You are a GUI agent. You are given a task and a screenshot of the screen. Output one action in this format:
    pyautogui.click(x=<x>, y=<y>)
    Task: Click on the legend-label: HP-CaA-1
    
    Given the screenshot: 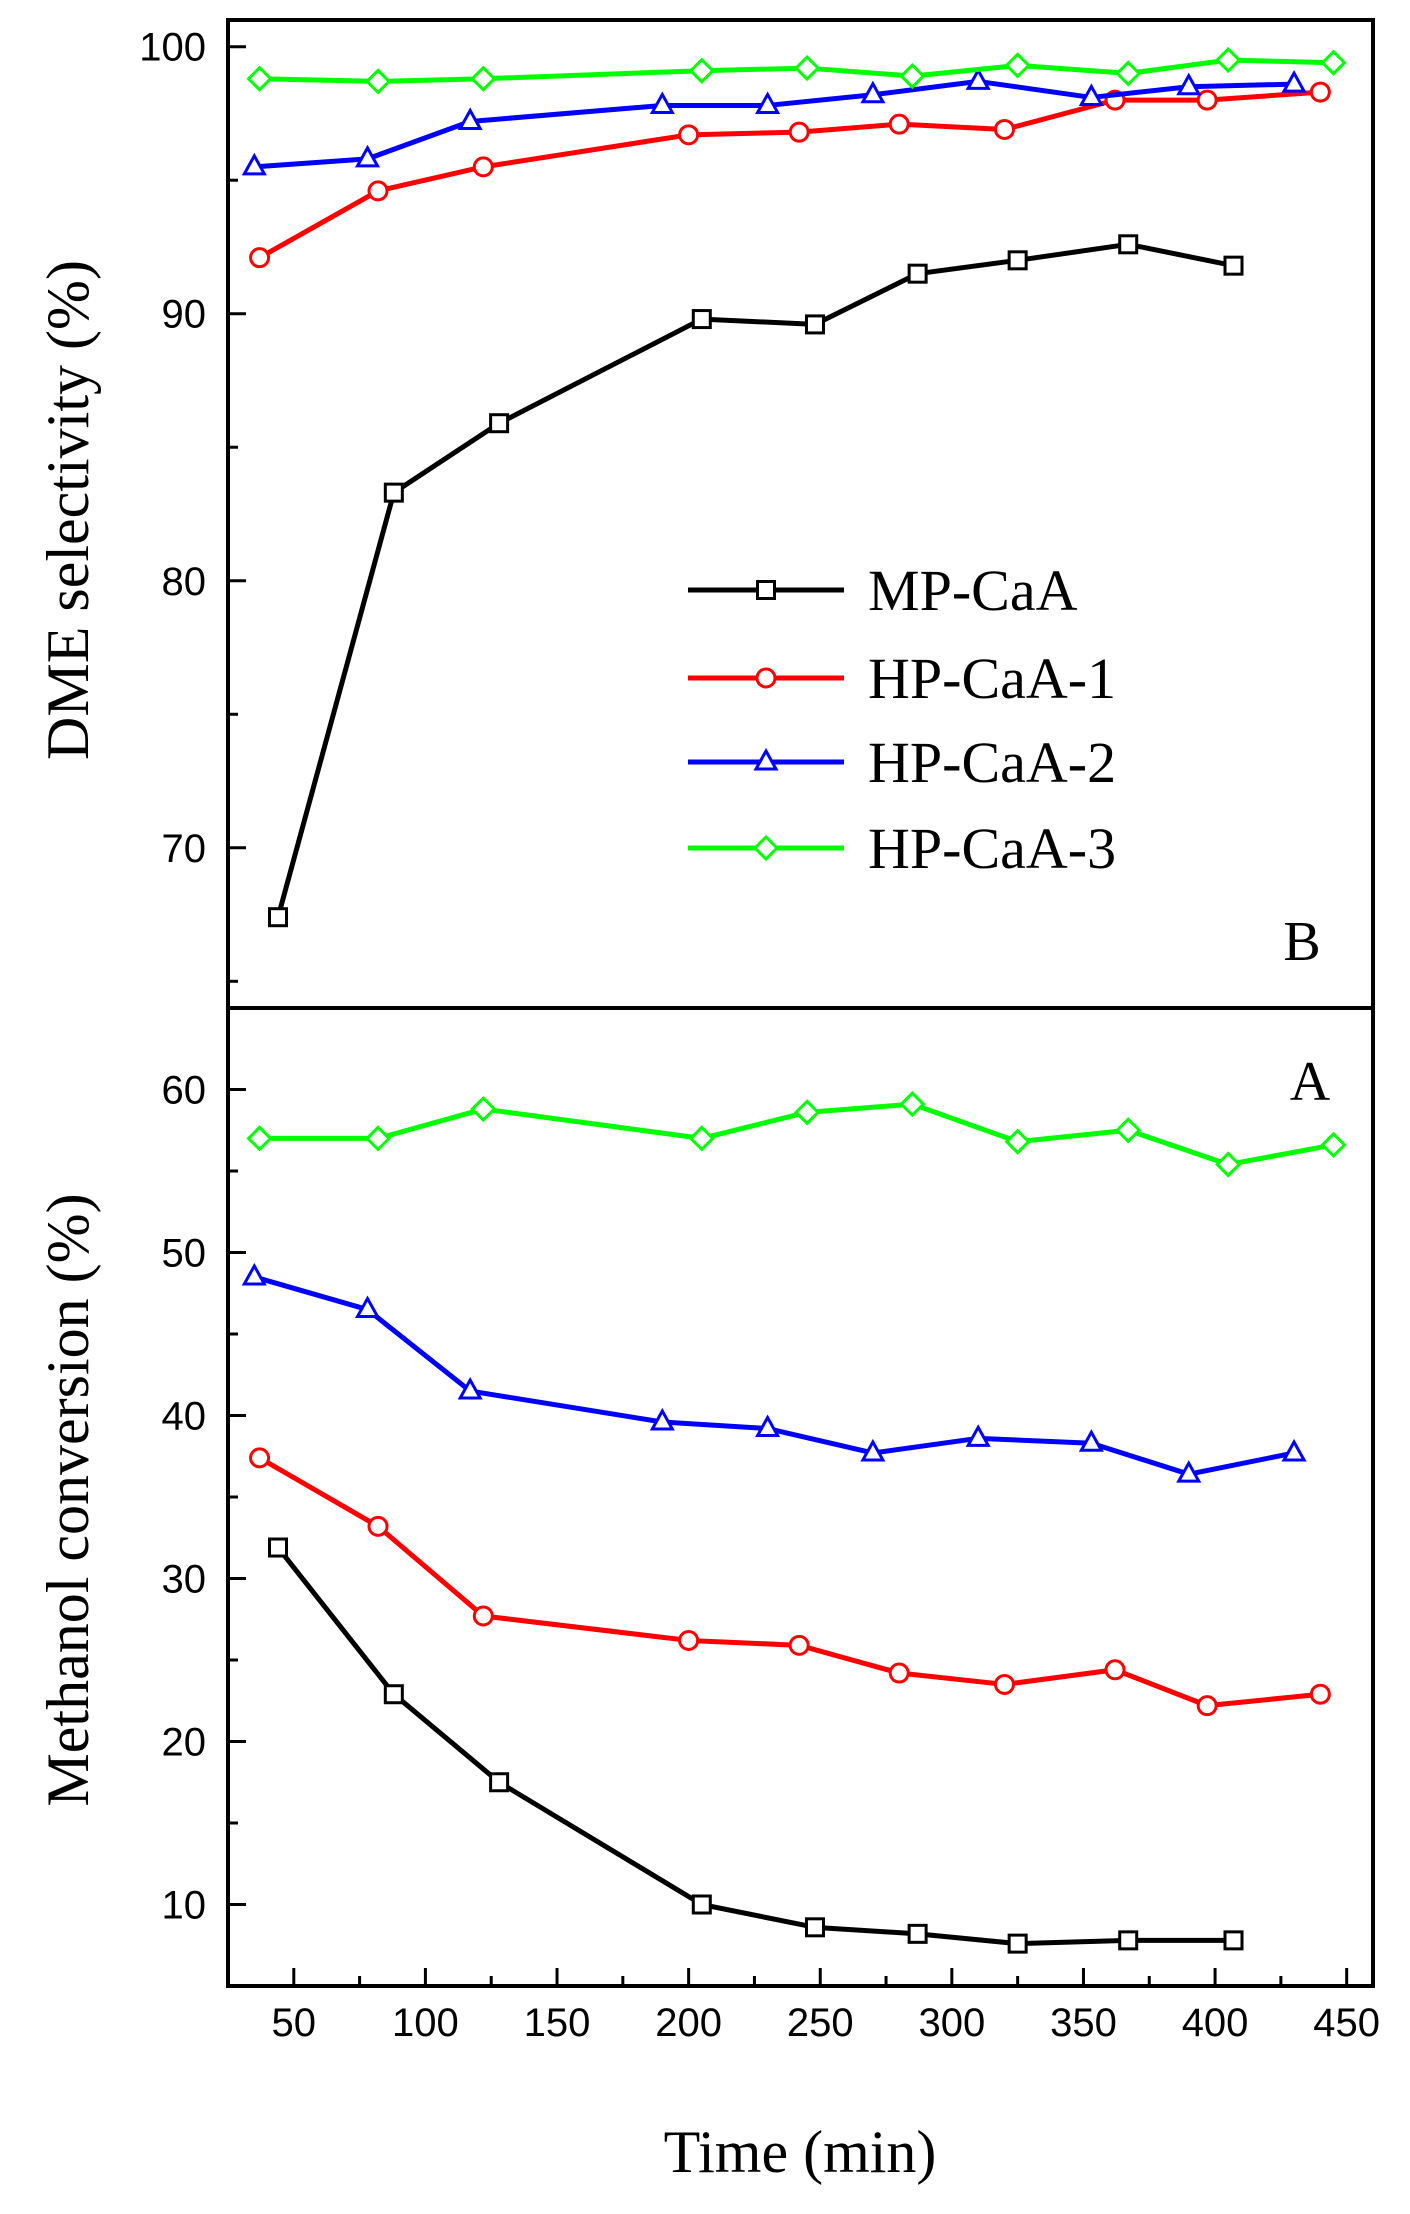 What is the action you would take?
    pyautogui.click(x=992, y=678)
    